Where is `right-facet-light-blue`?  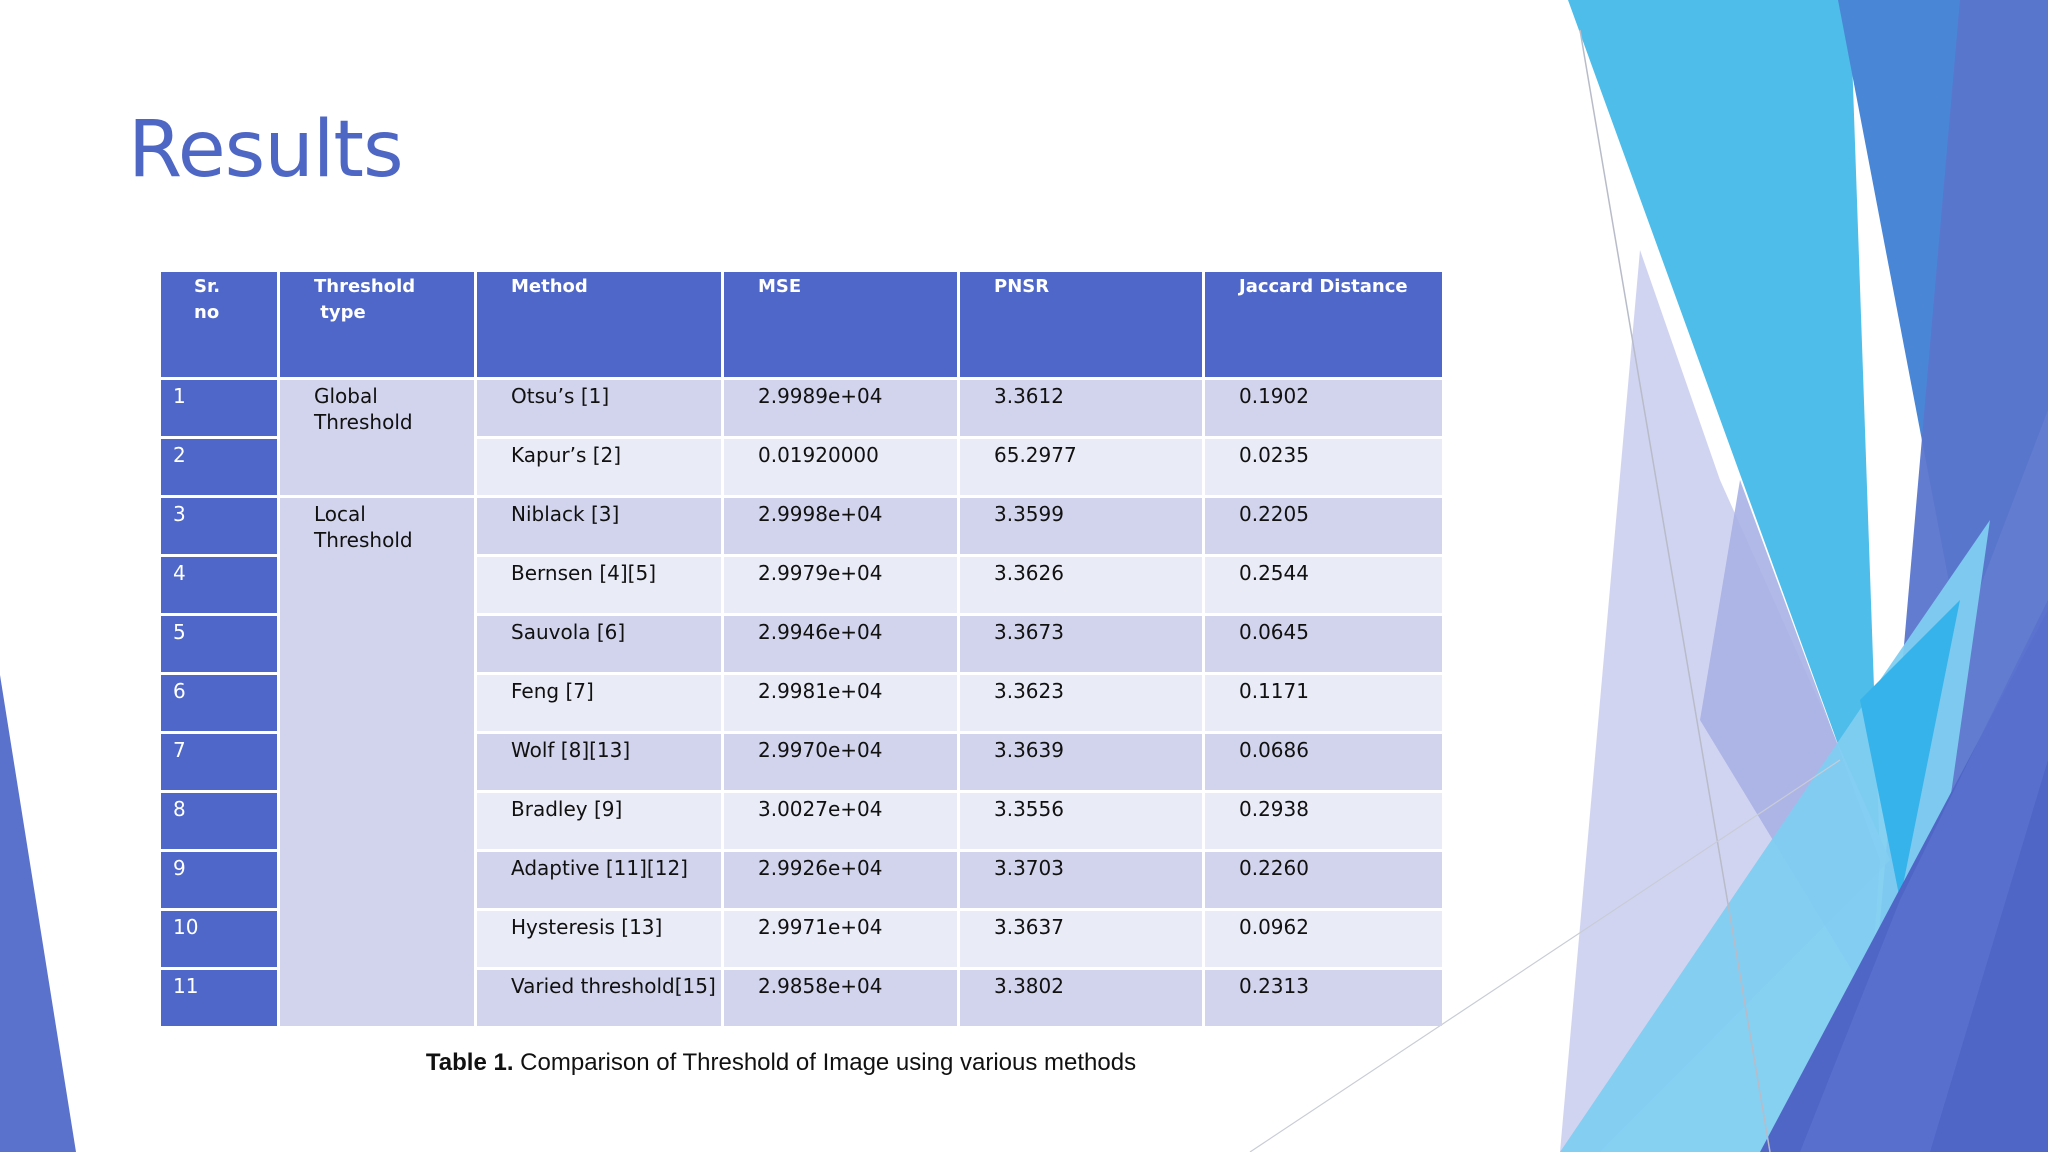
right-facet-light-blue is located at coordinates (1724, 430).